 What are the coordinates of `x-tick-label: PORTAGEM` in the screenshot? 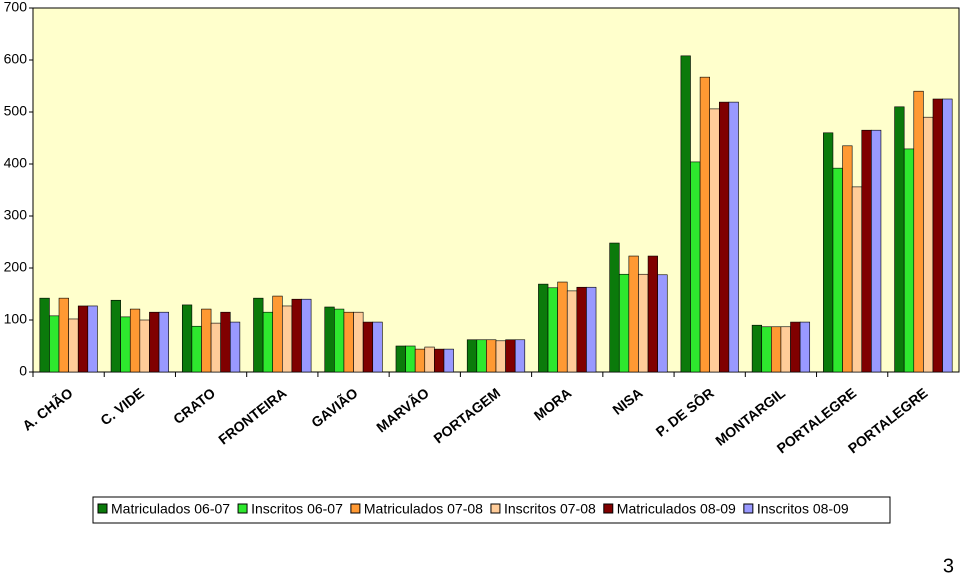 It's located at (466, 416).